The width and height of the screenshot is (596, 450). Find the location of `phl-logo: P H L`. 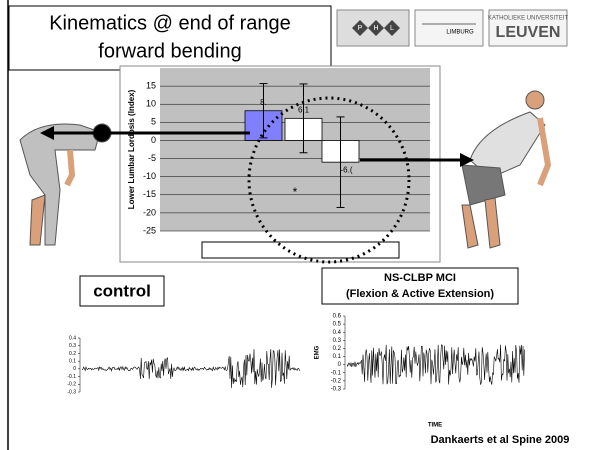

phl-logo: P H L is located at coordinates (373, 28).